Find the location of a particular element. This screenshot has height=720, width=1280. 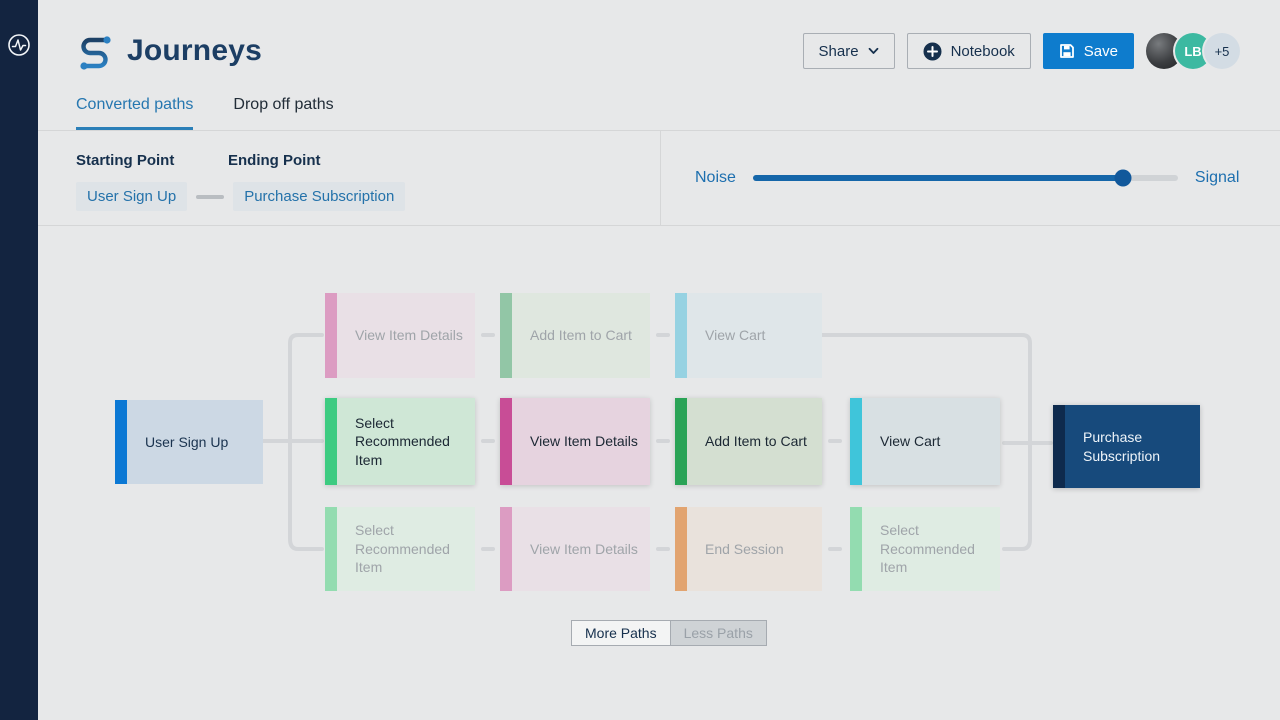

notebook-button: Notebook is located at coordinates (968, 51).